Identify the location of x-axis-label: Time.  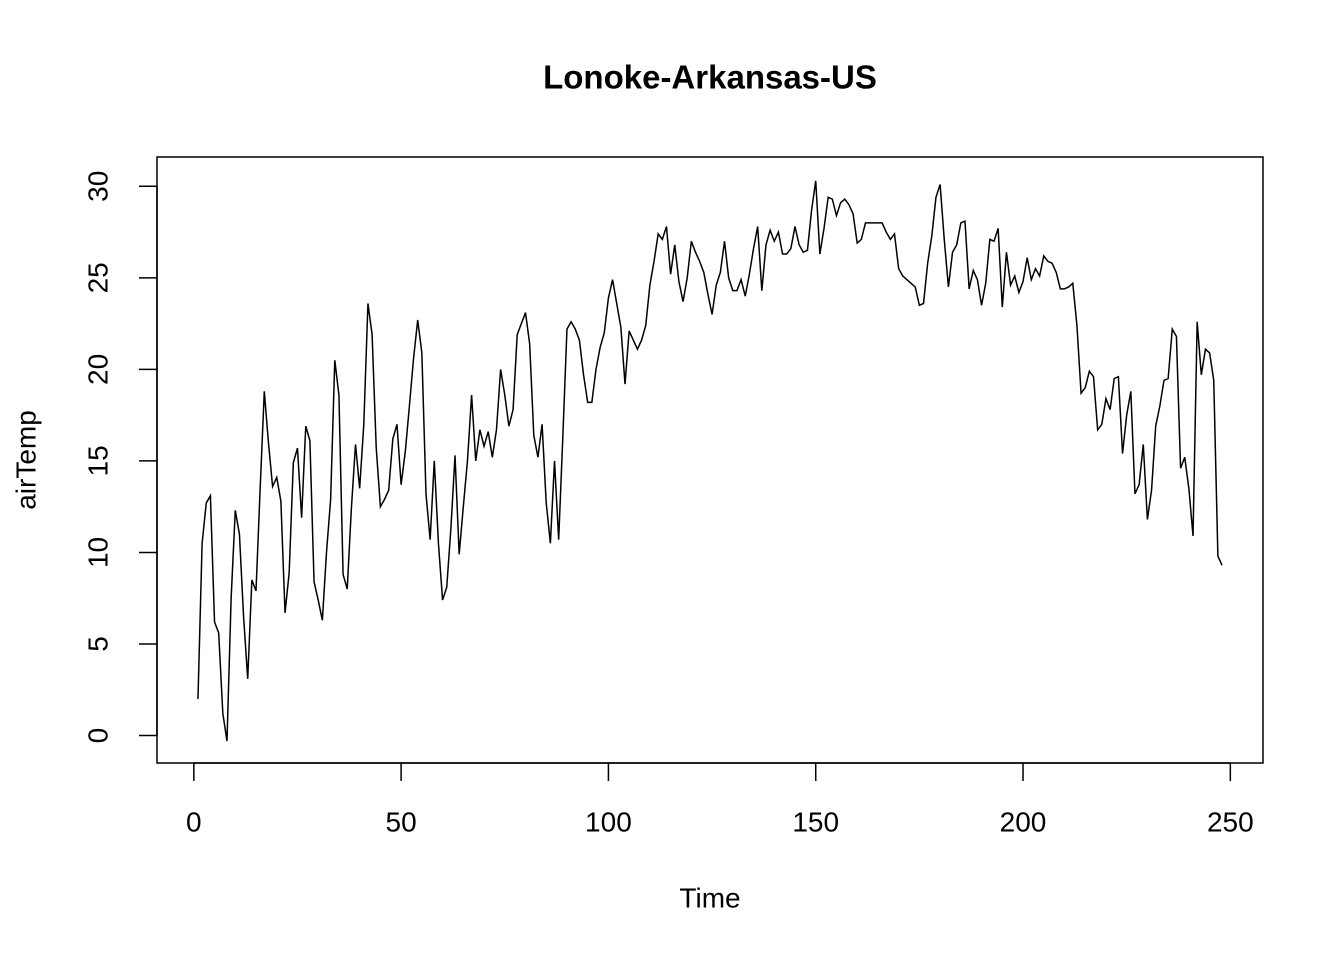
(709, 897).